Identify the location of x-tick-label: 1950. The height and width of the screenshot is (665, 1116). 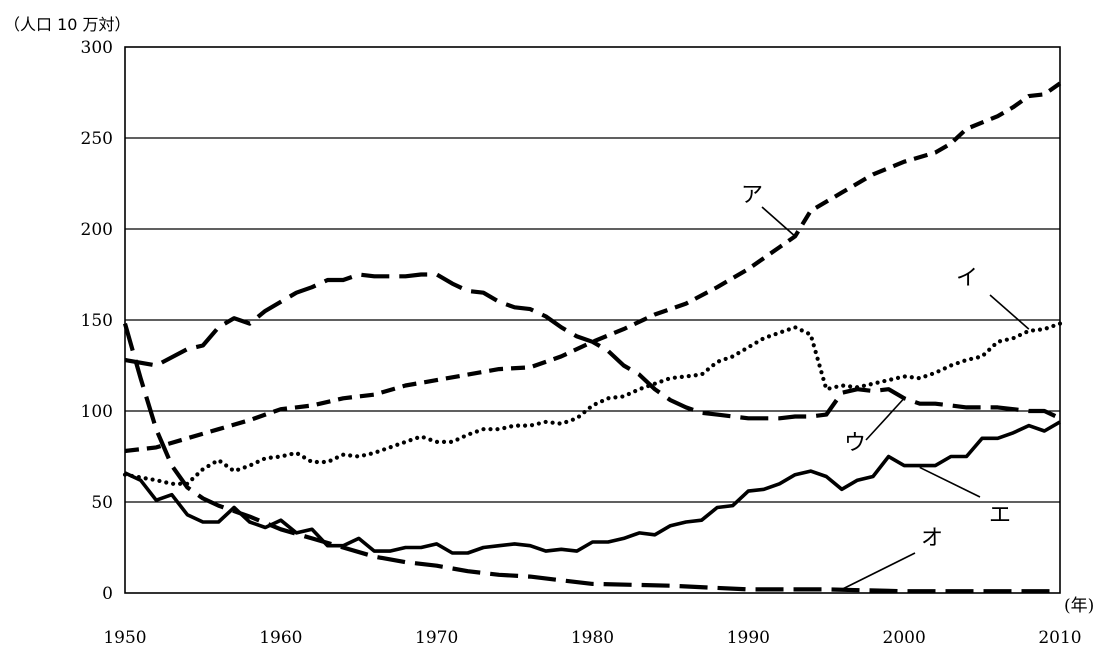
(124, 638).